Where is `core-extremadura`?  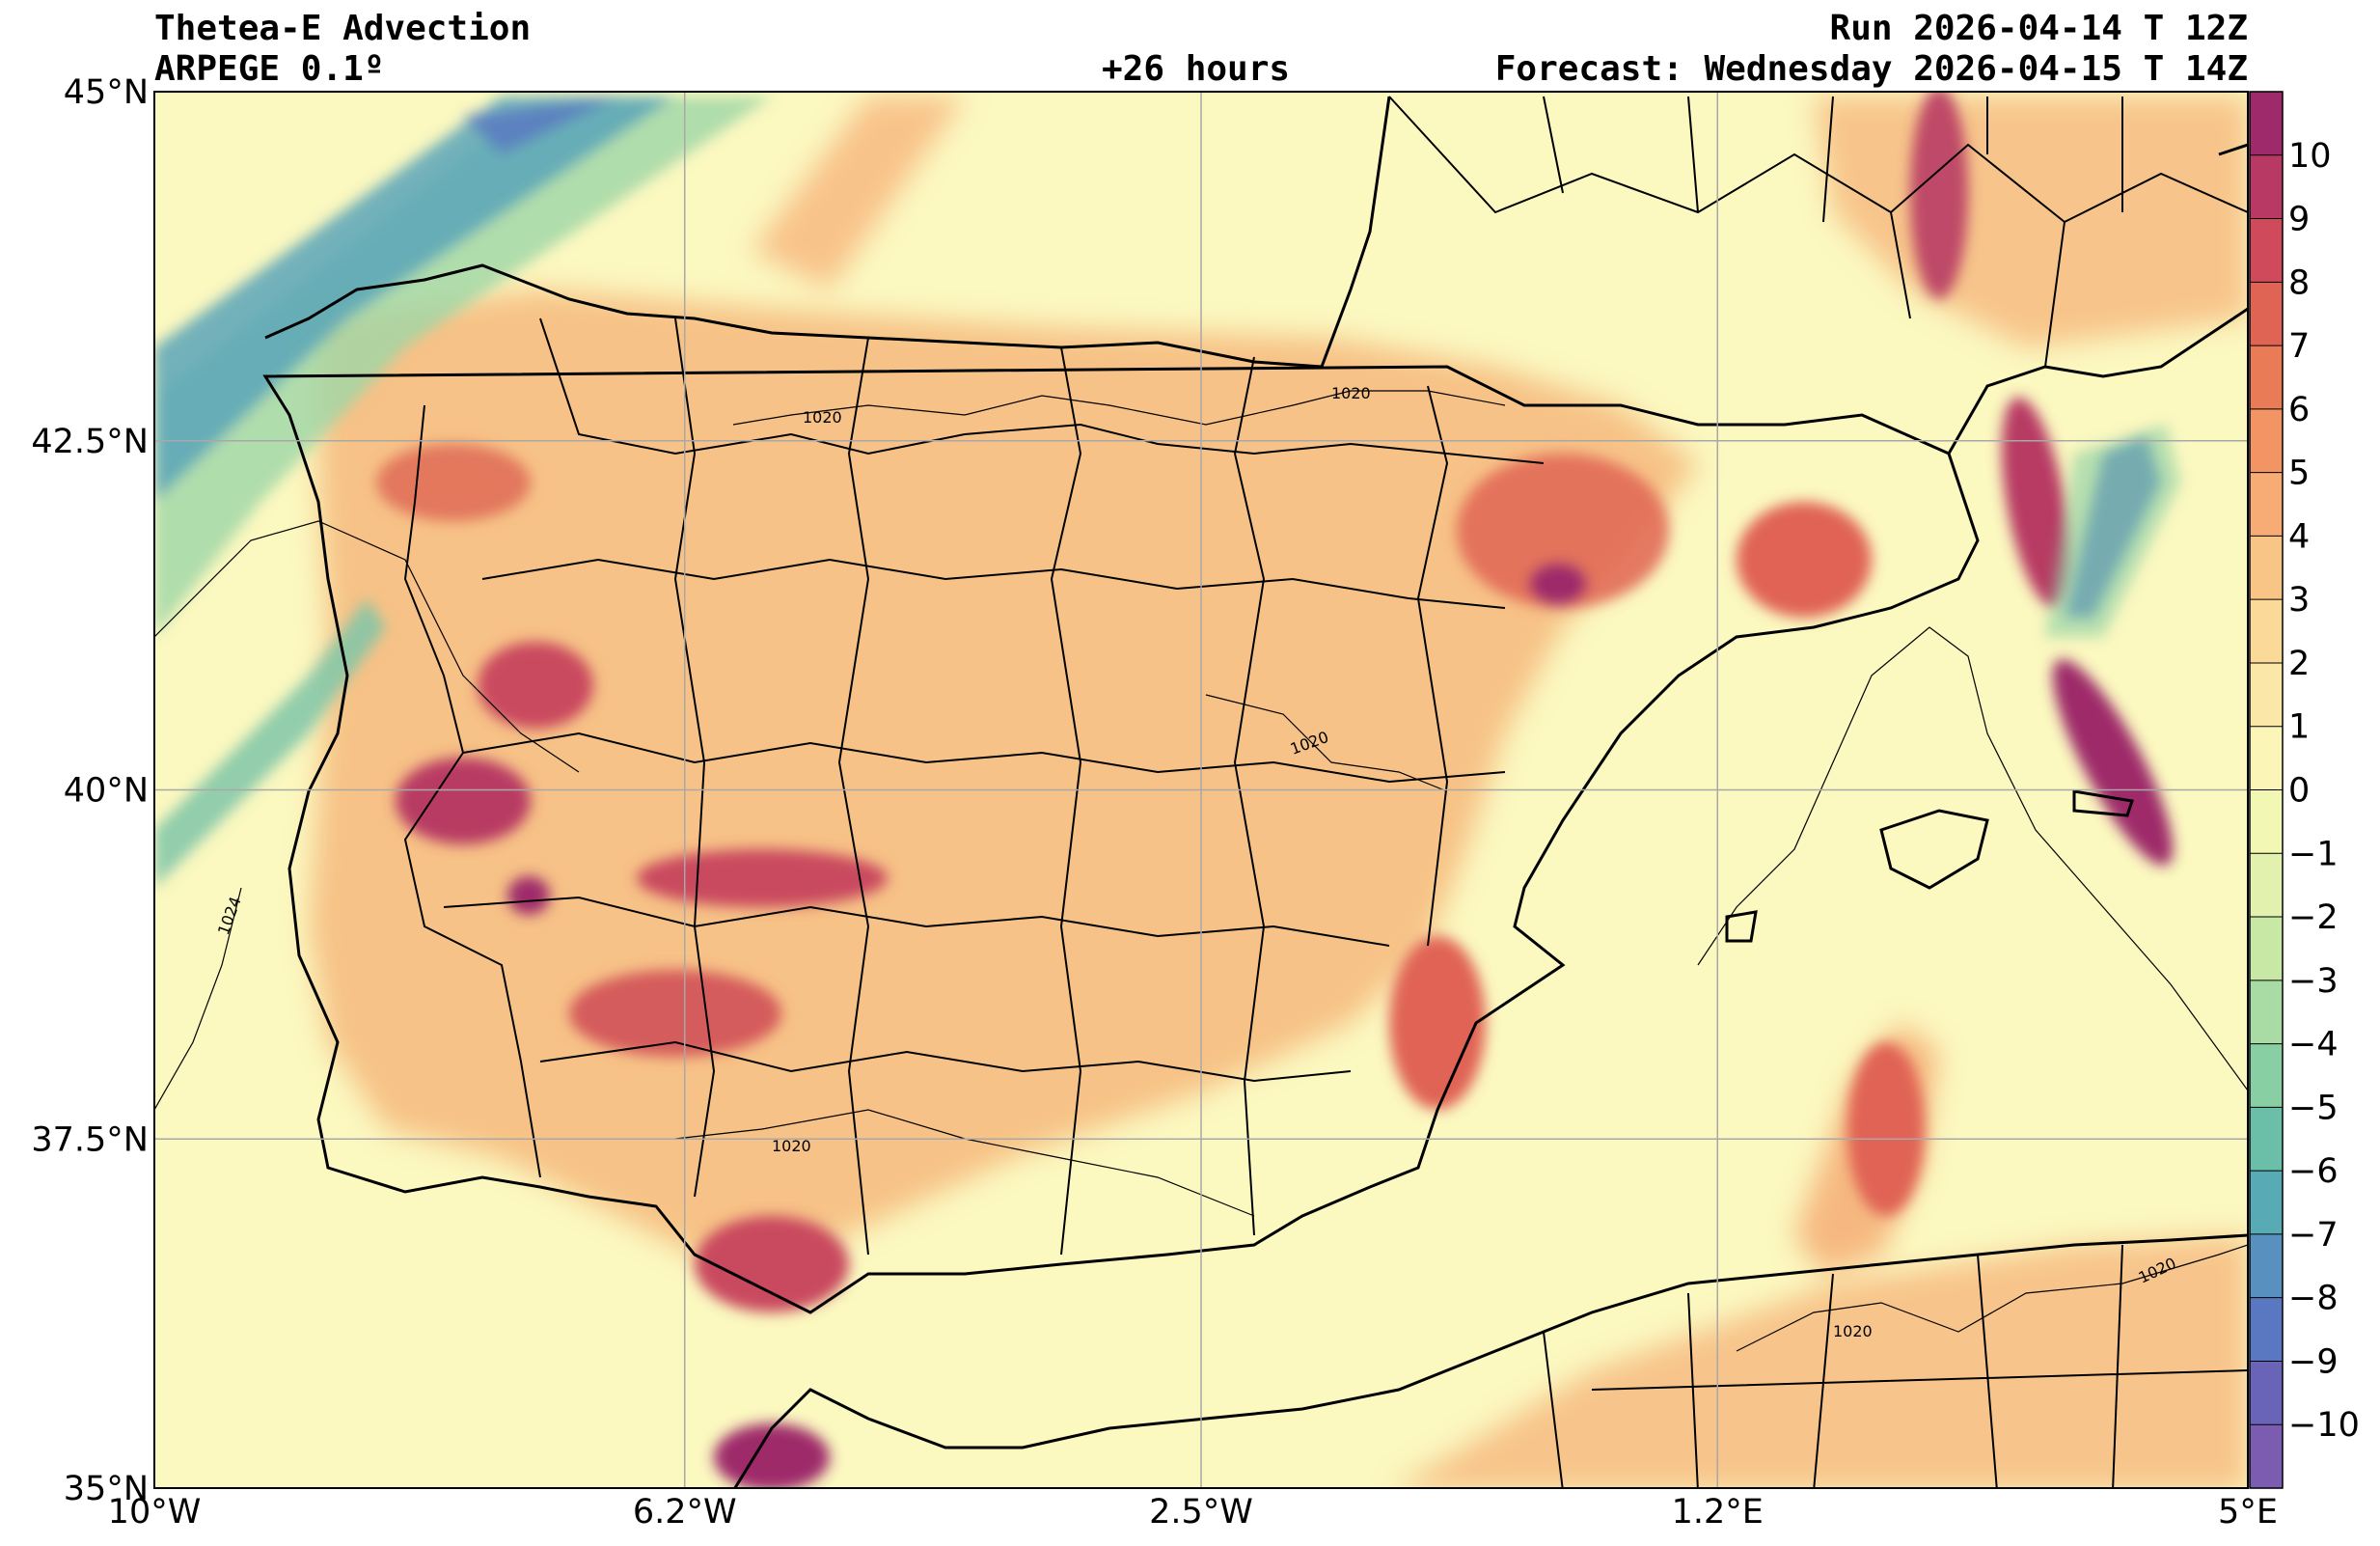 core-extremadura is located at coordinates (762, 878).